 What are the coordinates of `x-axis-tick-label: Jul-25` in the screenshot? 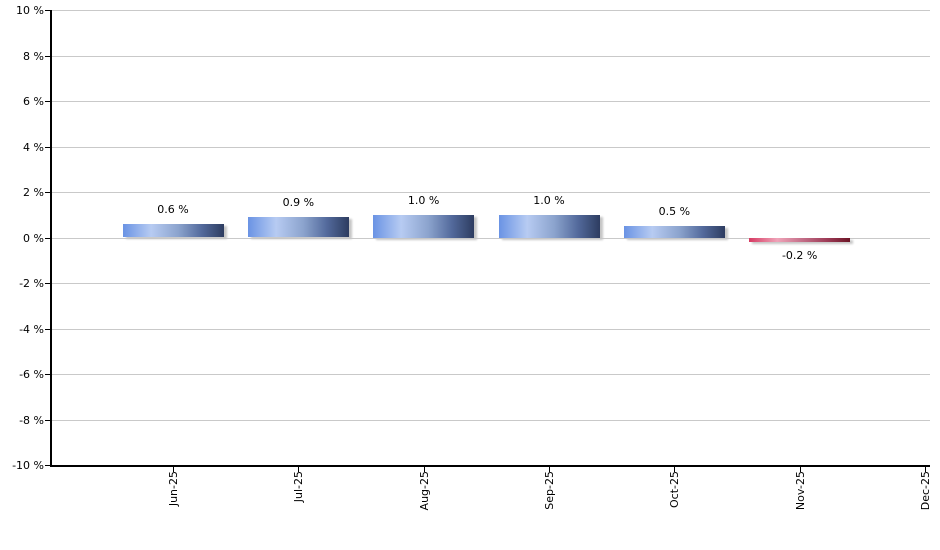 It's located at (299, 487).